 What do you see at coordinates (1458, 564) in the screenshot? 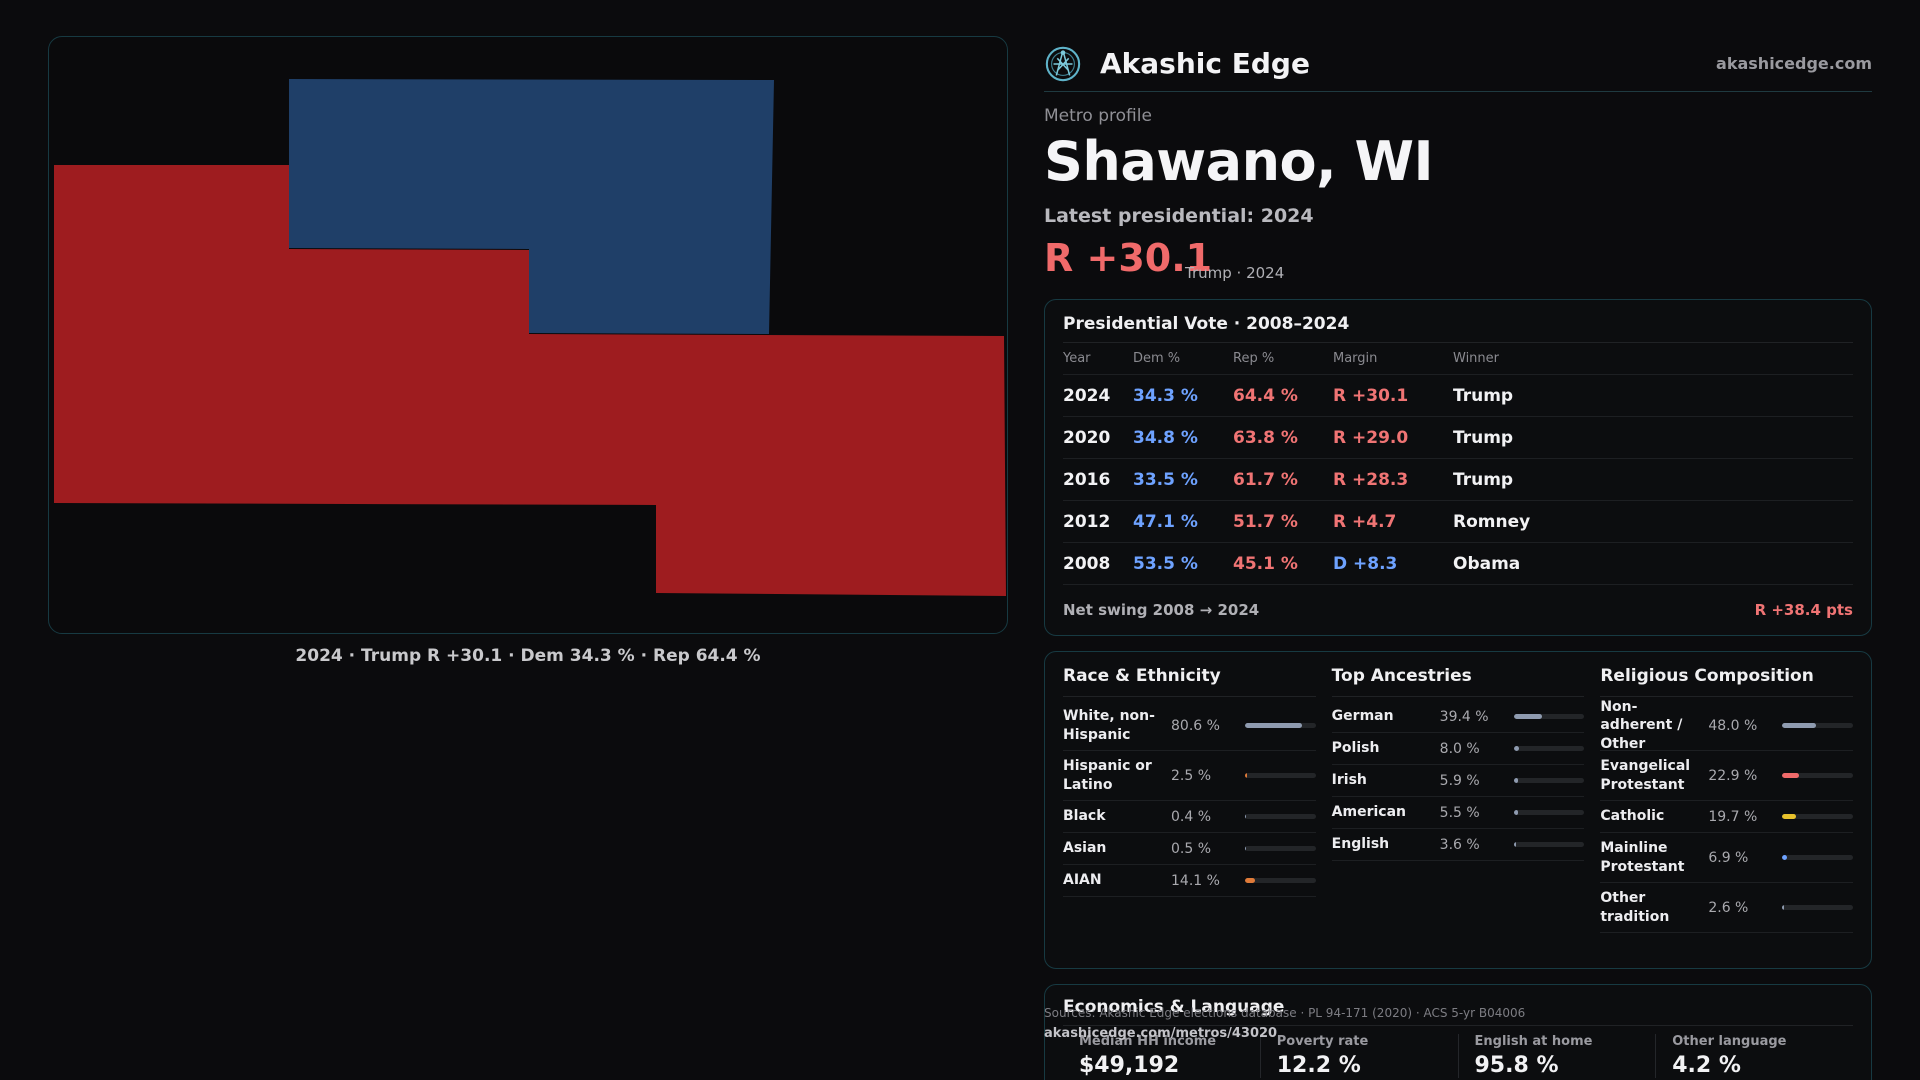
I see `vote-row-2008: 2008 53.5 % 45.1 % D +8.3 Obama` at bounding box center [1458, 564].